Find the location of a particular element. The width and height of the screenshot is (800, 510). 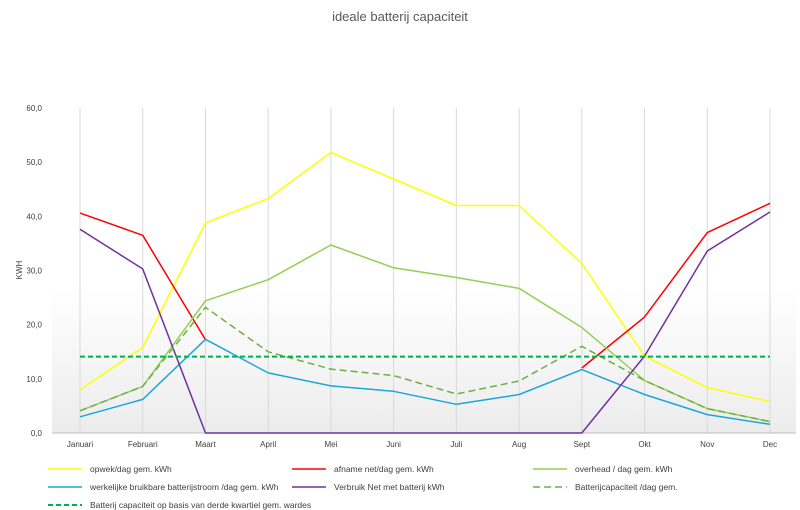

legend-item: Verbruik Net met batterij kWh is located at coordinates (368, 487).